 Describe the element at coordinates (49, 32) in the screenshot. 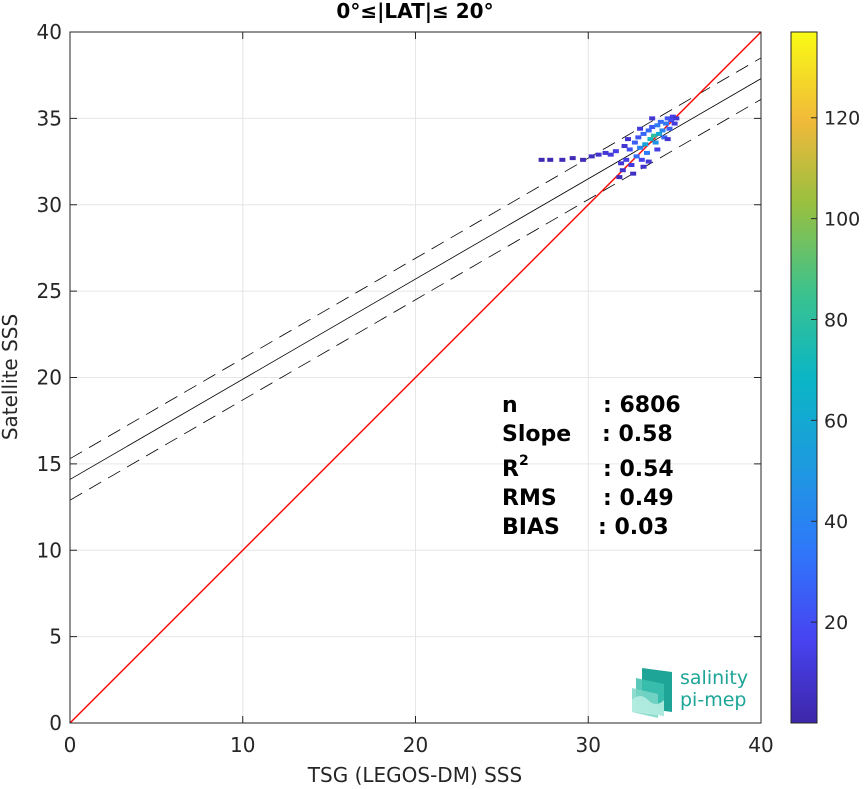

I see `y-tick-label: 40` at that location.